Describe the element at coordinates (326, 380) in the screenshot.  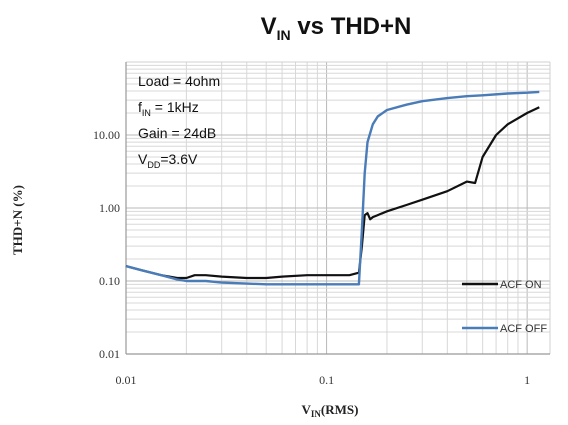
I see `x-tick-label: 0.1` at that location.